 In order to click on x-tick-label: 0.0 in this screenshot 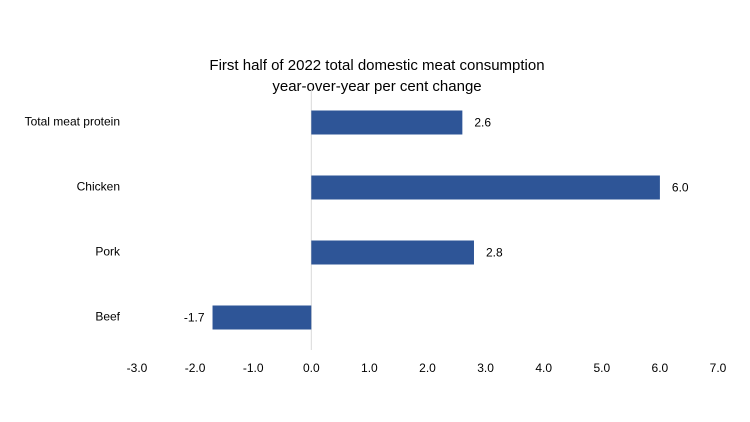, I will do `click(311, 368)`.